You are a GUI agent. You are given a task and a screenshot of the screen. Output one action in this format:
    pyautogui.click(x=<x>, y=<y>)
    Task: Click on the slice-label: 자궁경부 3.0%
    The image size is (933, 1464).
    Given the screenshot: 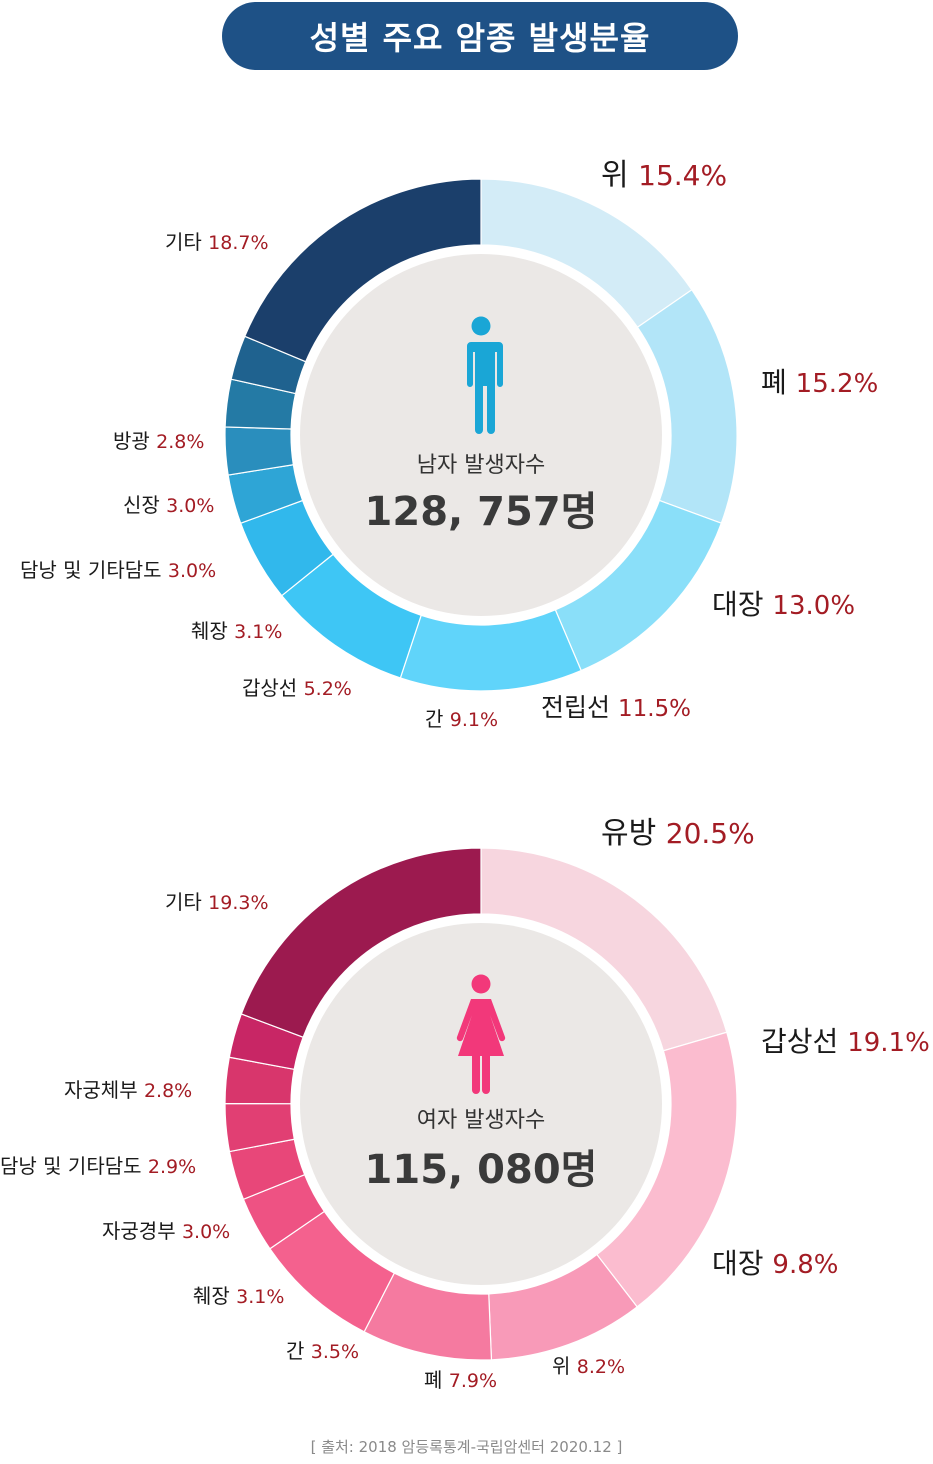 What is the action you would take?
    pyautogui.click(x=166, y=1231)
    